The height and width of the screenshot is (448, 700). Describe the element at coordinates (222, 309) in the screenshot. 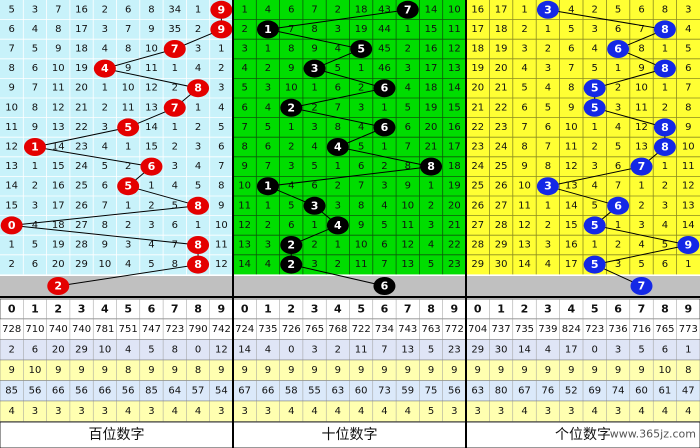

I see `digit-header: 9` at that location.